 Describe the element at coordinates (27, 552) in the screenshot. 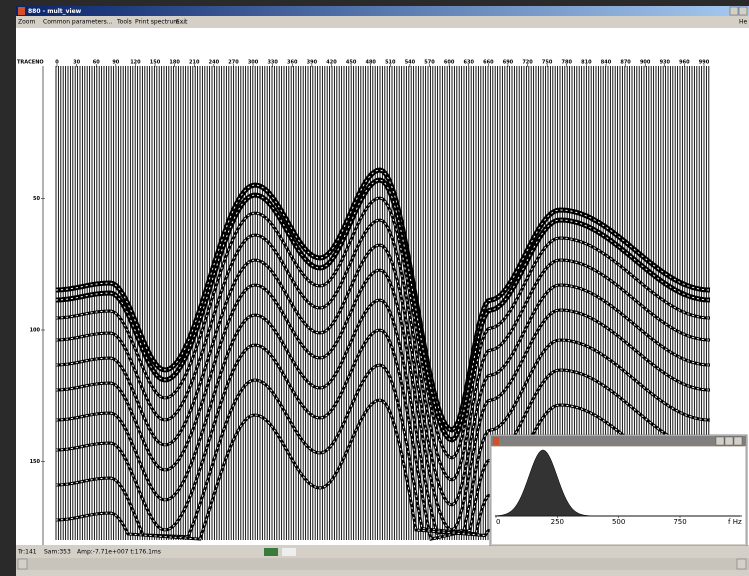

I see `status-trace: Tr:141` at that location.